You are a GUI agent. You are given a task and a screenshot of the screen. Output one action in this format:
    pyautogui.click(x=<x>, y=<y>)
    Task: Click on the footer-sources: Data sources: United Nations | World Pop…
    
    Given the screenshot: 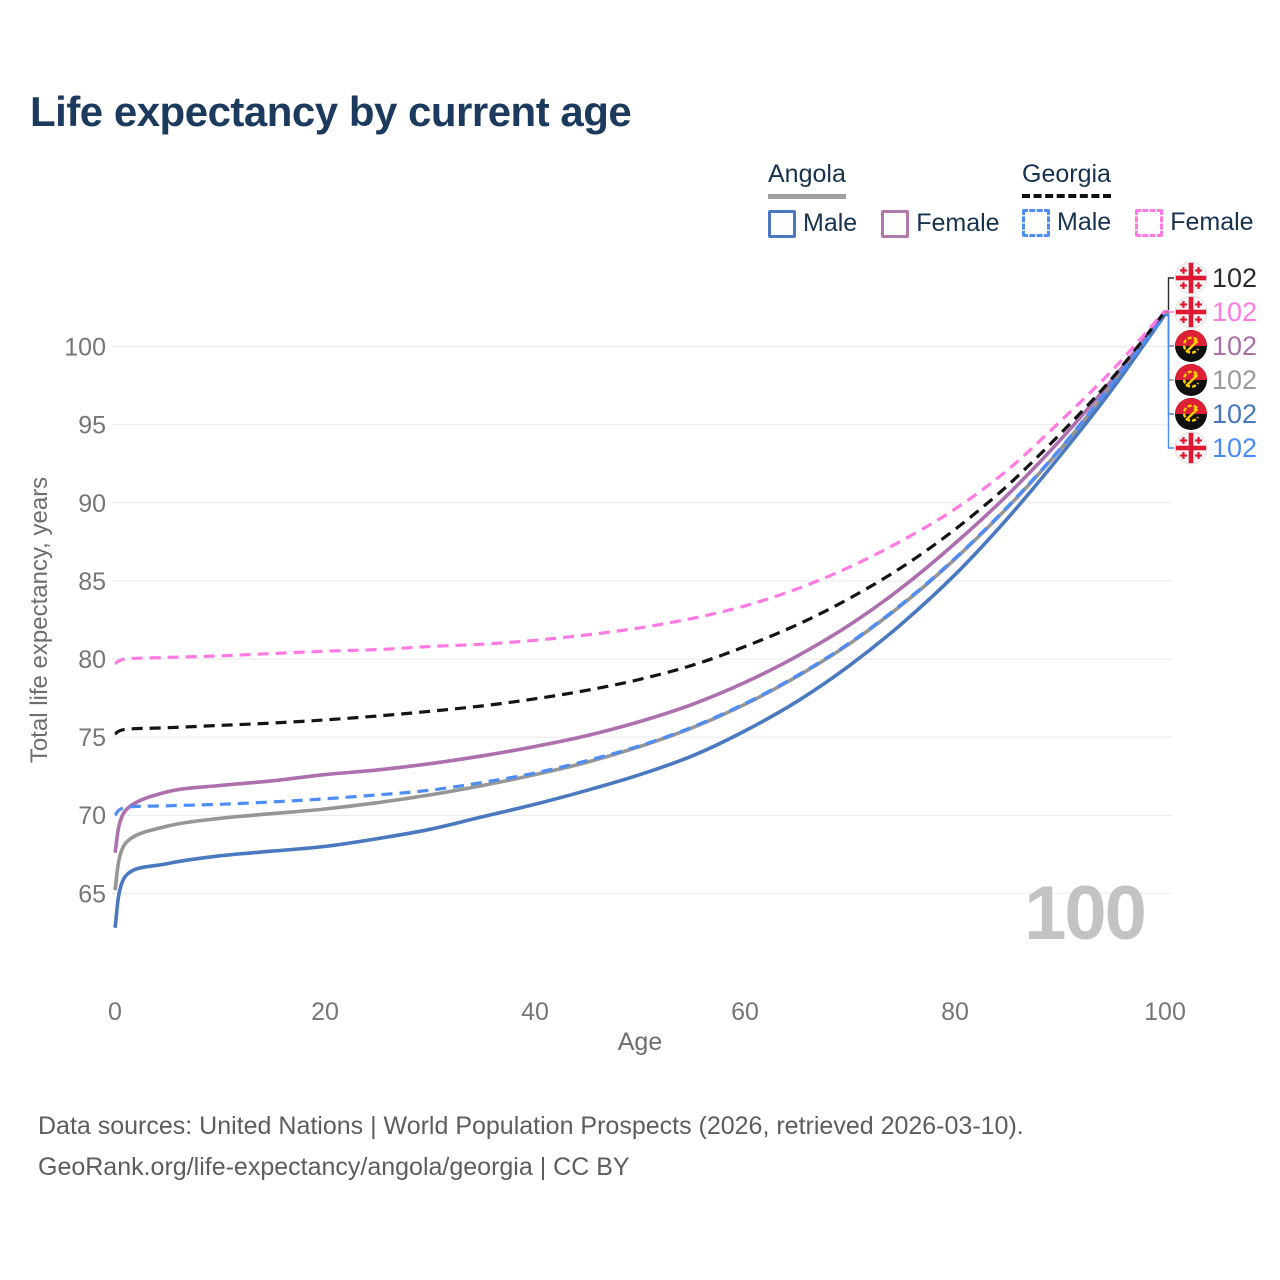 What is the action you would take?
    pyautogui.click(x=531, y=1126)
    